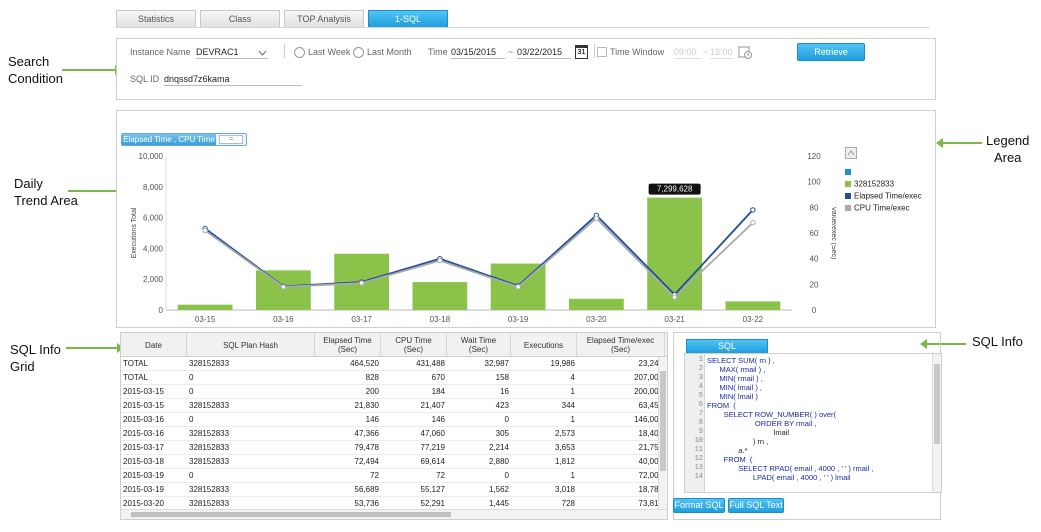 Image resolution: width=1041 pixels, height=532 pixels. I want to click on last-month-radio, so click(358, 52).